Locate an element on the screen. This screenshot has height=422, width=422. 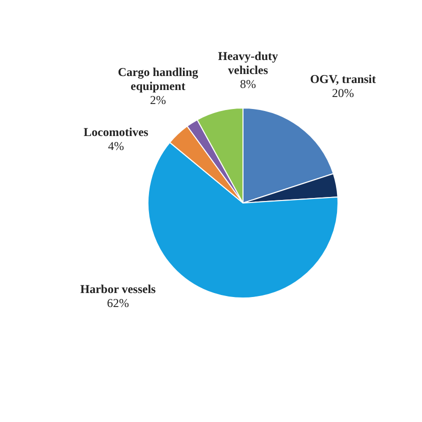
slice-label: Harbor vessels is located at coordinates (118, 289).